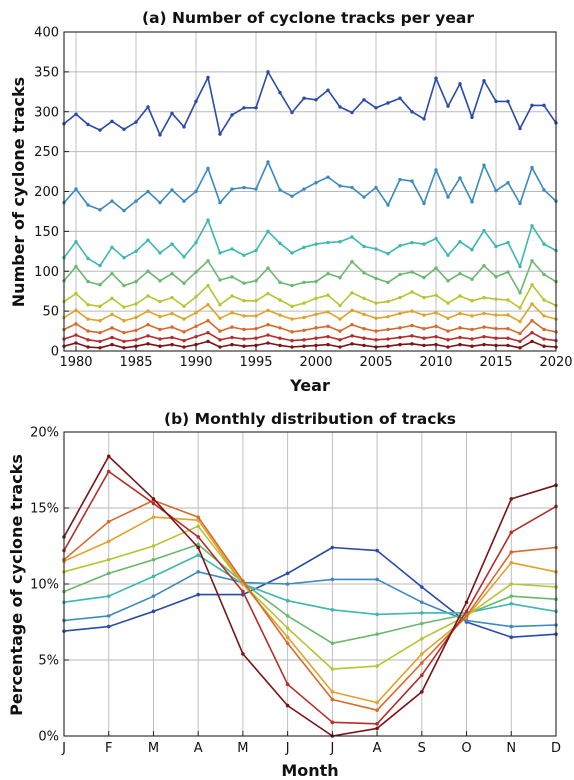 The width and height of the screenshot is (574, 780). What do you see at coordinates (310, 344) in the screenshot?
I see `panel-a-series-line` at bounding box center [310, 344].